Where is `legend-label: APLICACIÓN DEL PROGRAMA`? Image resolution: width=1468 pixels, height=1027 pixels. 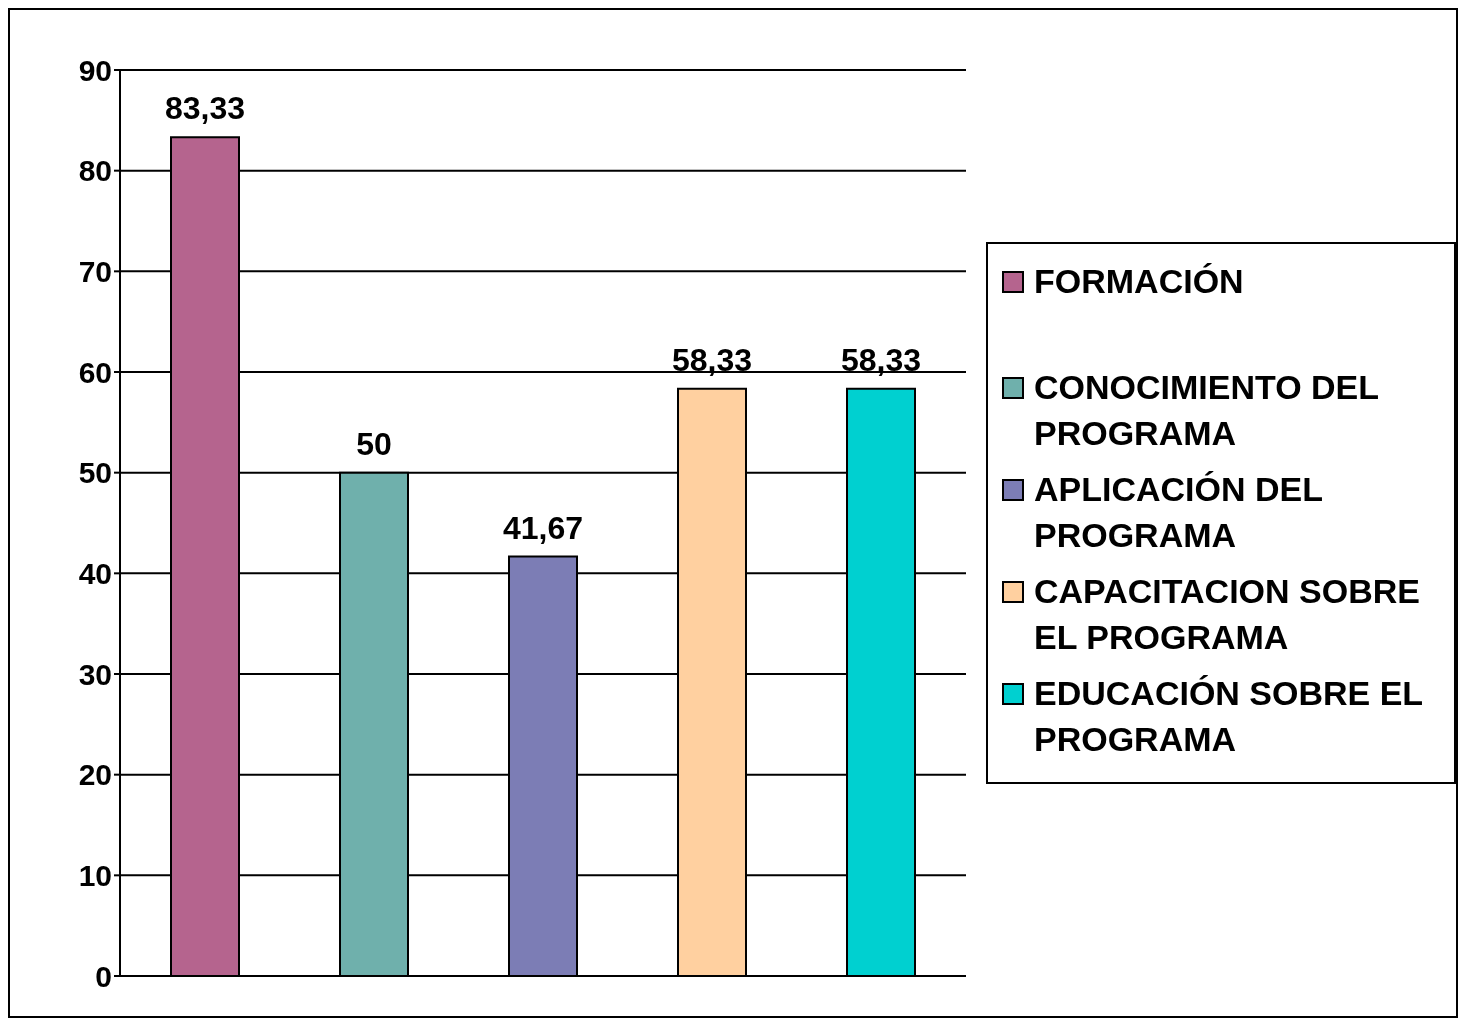
legend-label: APLICACIÓN DEL PROGRAMA is located at coordinates (1179, 512).